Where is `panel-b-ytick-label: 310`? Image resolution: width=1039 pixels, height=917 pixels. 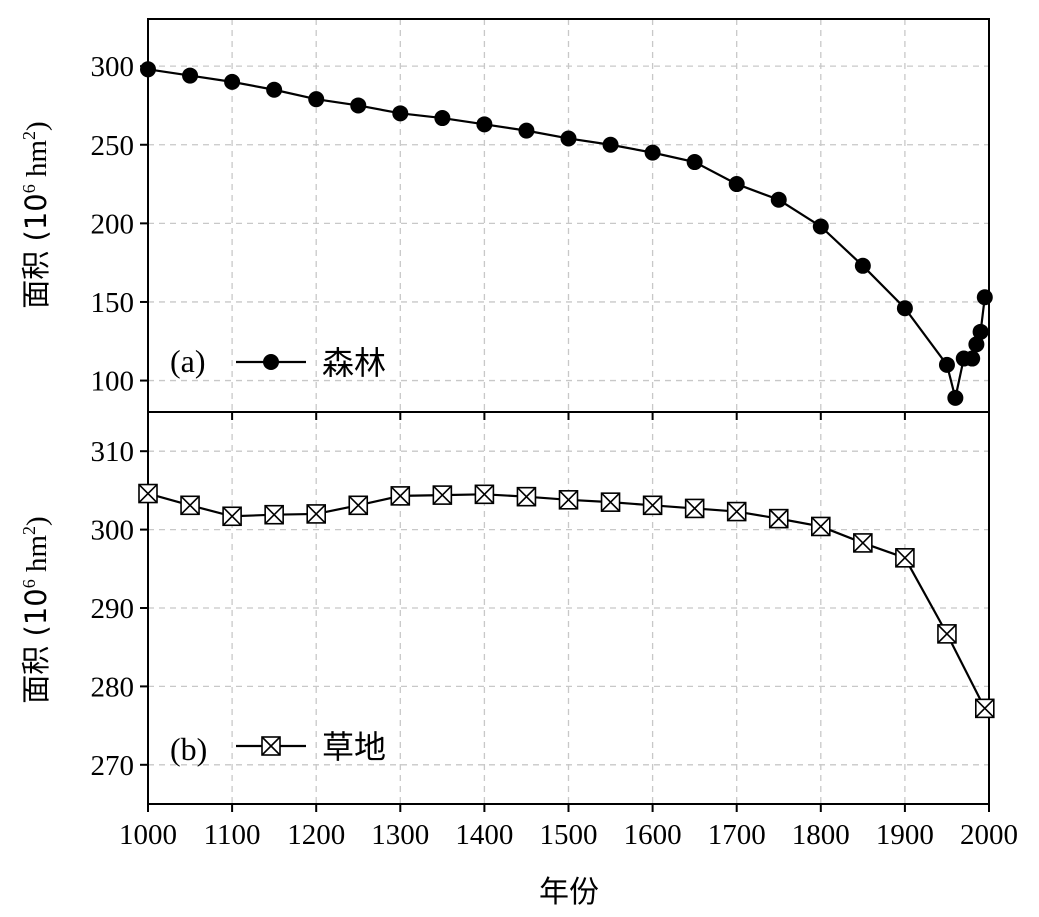 panel-b-ytick-label: 310 is located at coordinates (113, 452).